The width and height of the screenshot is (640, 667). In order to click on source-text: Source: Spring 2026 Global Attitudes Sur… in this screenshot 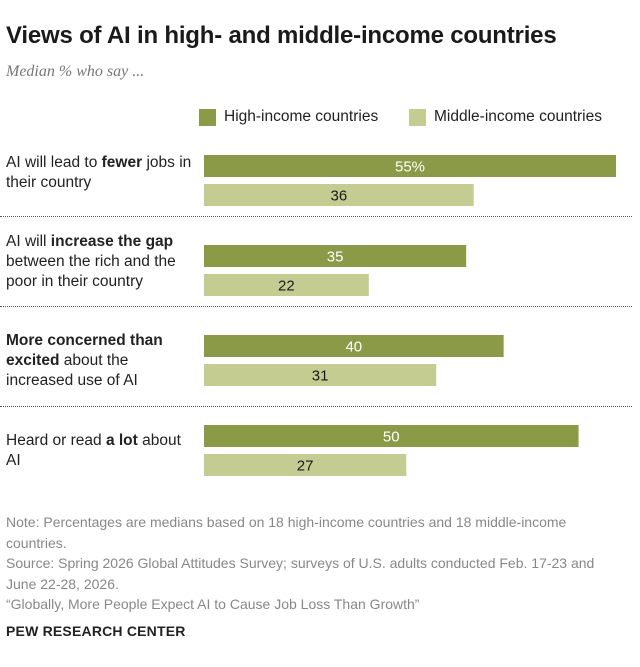, I will do `click(300, 573)`.